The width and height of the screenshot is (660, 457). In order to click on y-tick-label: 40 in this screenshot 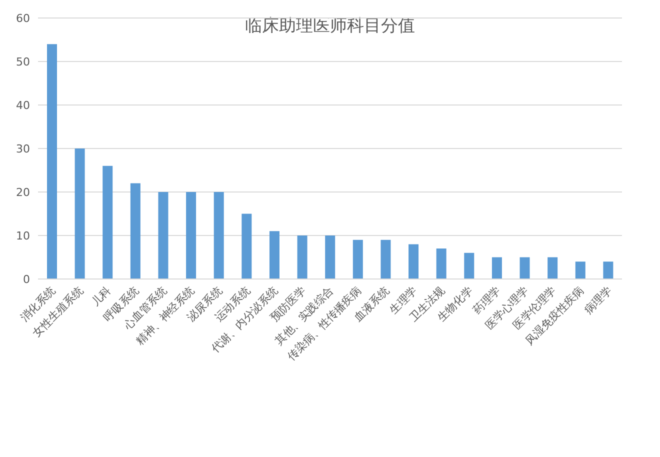, I will do `click(23, 105)`.